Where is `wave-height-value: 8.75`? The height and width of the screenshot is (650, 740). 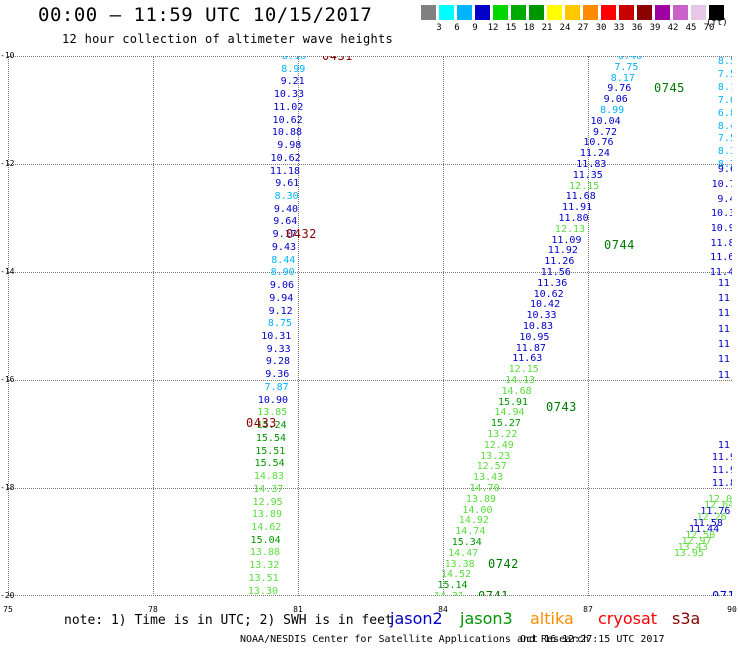
wave-height-value: 8.75 is located at coordinates (279, 324).